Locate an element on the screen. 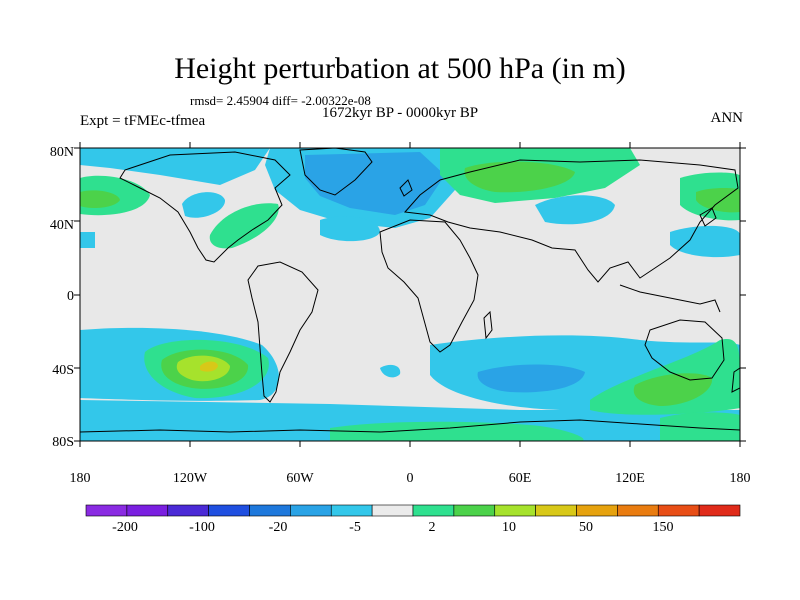 The image size is (800, 600). lat-label-80n: 80N is located at coordinates (62, 152).